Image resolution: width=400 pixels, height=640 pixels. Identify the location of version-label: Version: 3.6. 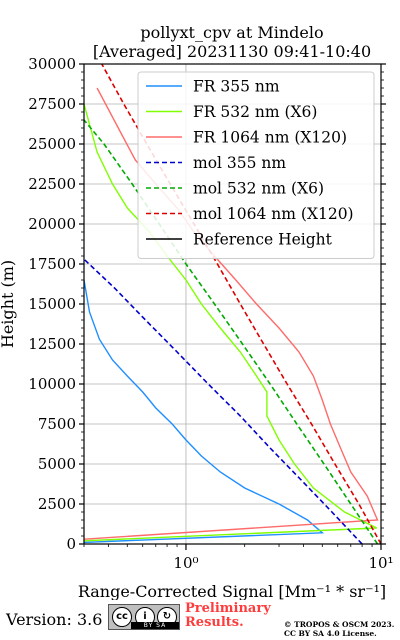
(54, 619).